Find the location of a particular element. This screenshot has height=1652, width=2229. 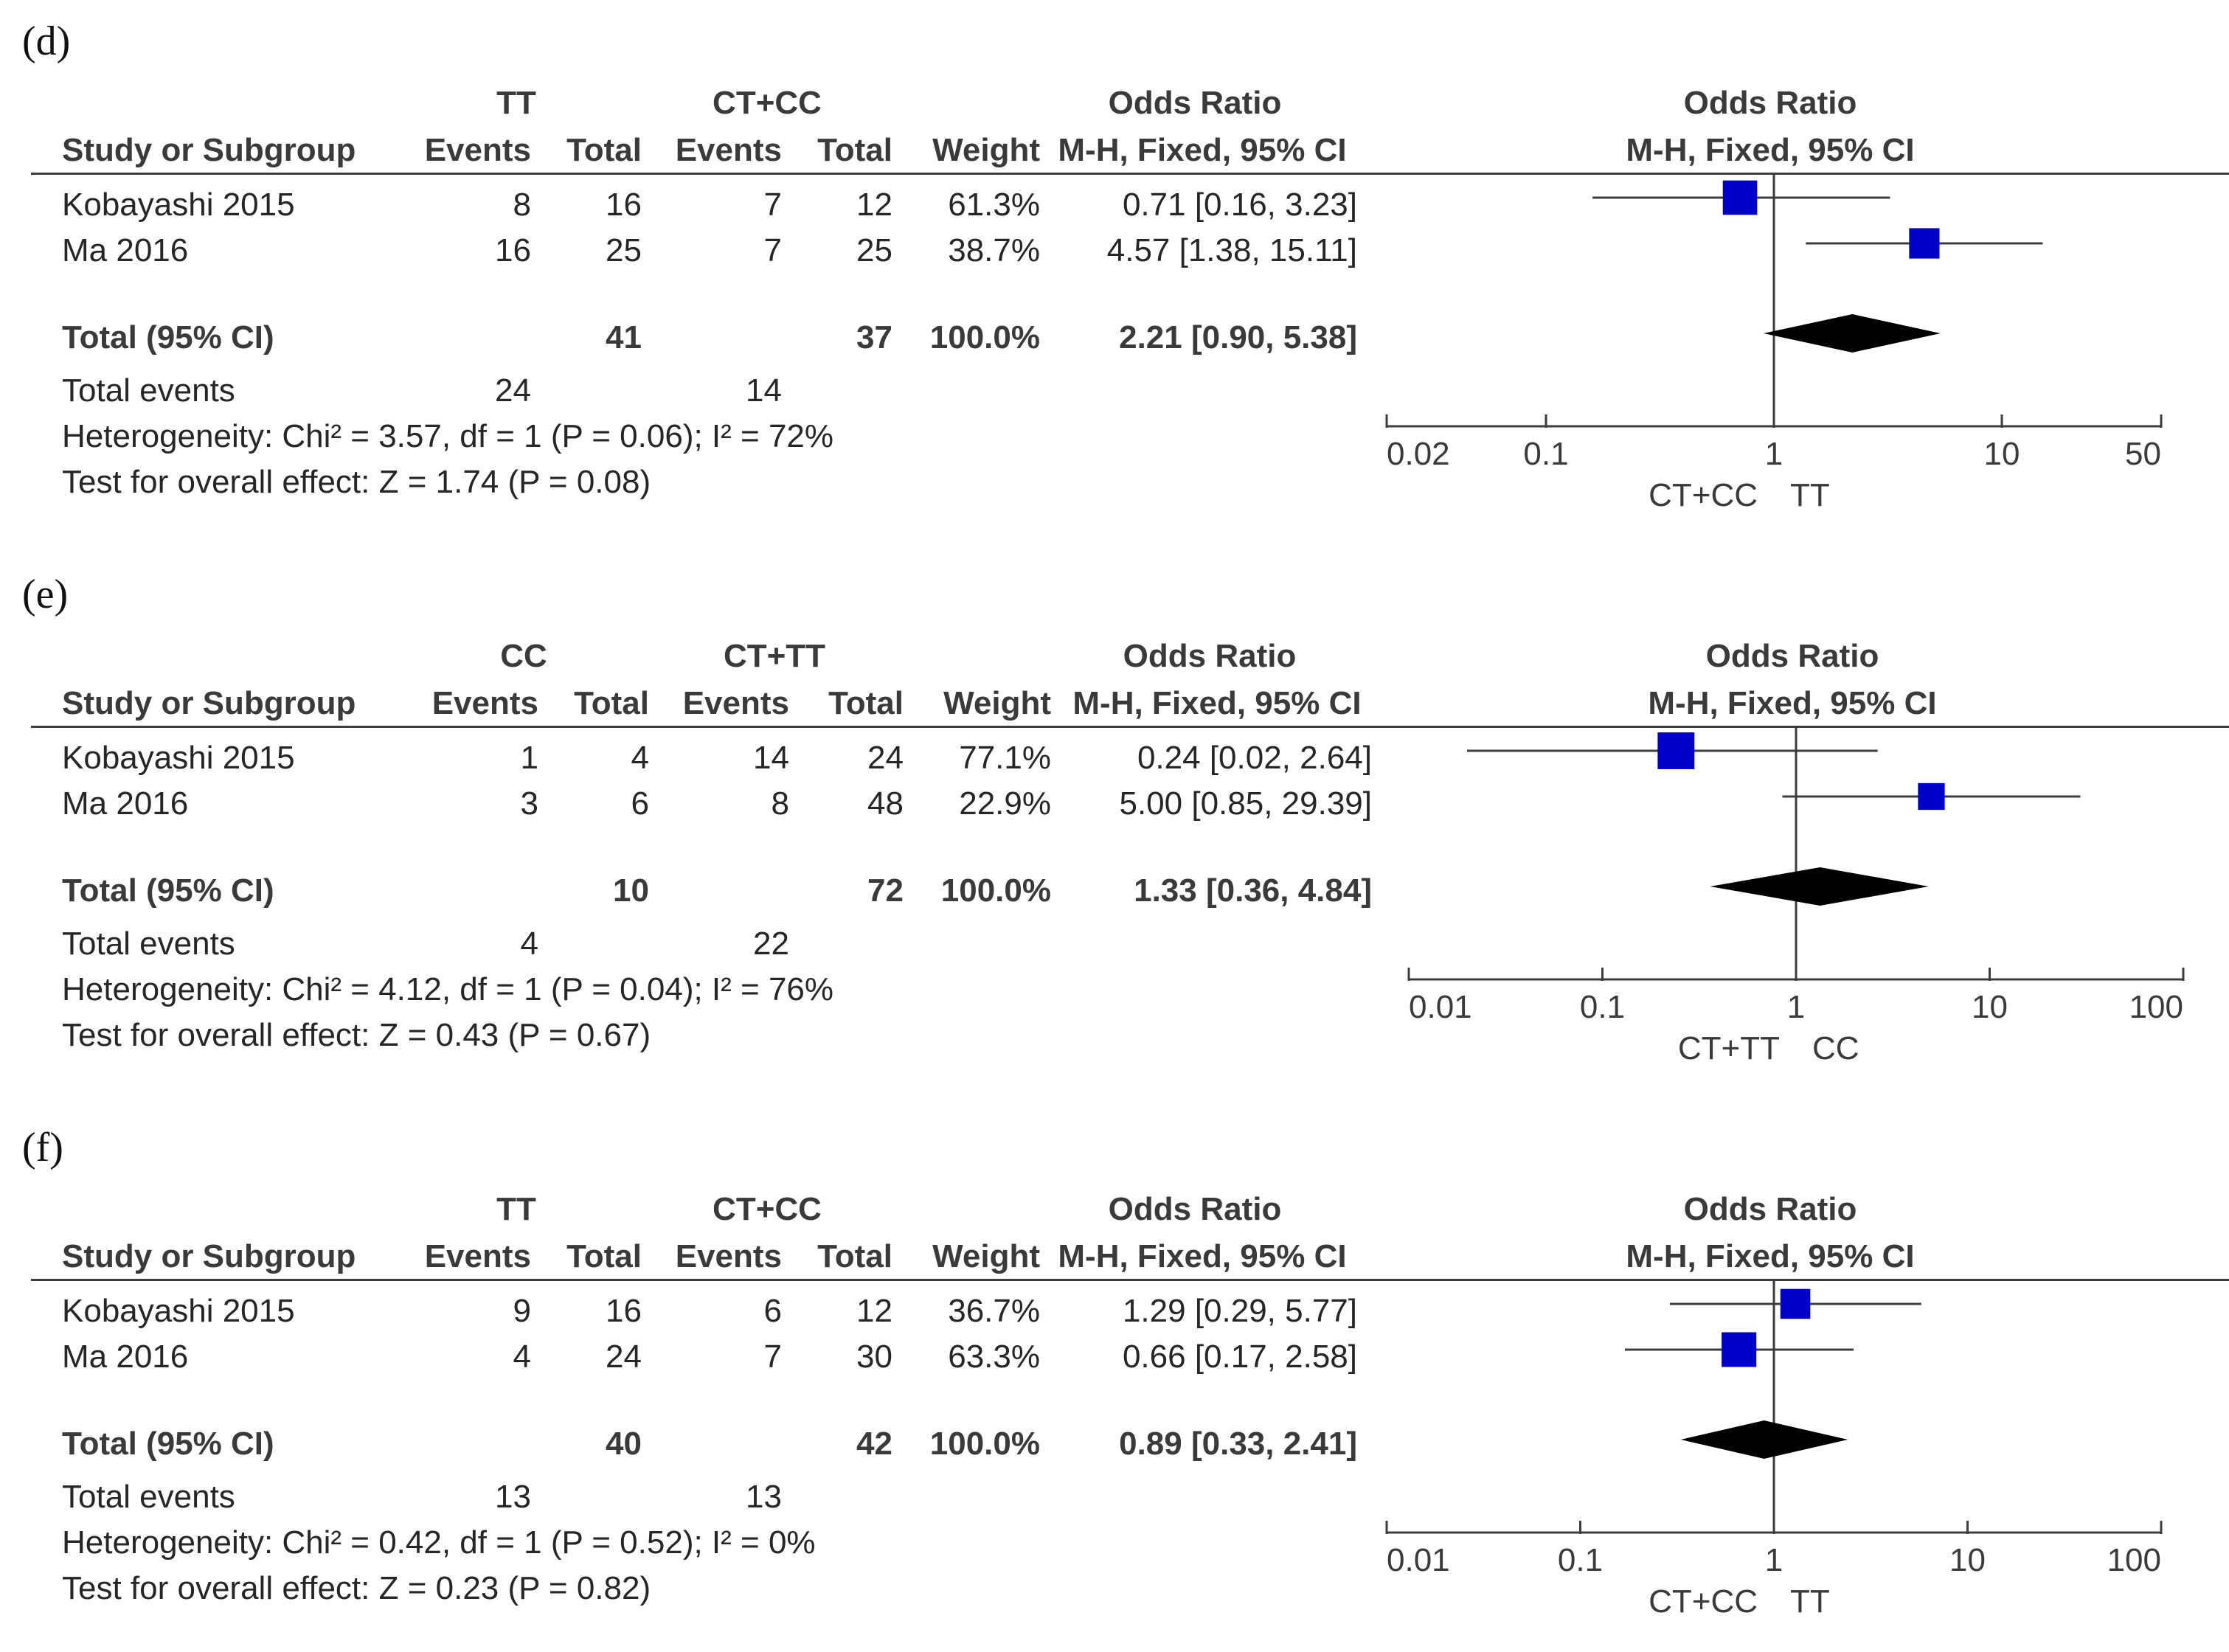

or-ci-value: 1.29 [0.29, 5.77] is located at coordinates (1239, 1311).